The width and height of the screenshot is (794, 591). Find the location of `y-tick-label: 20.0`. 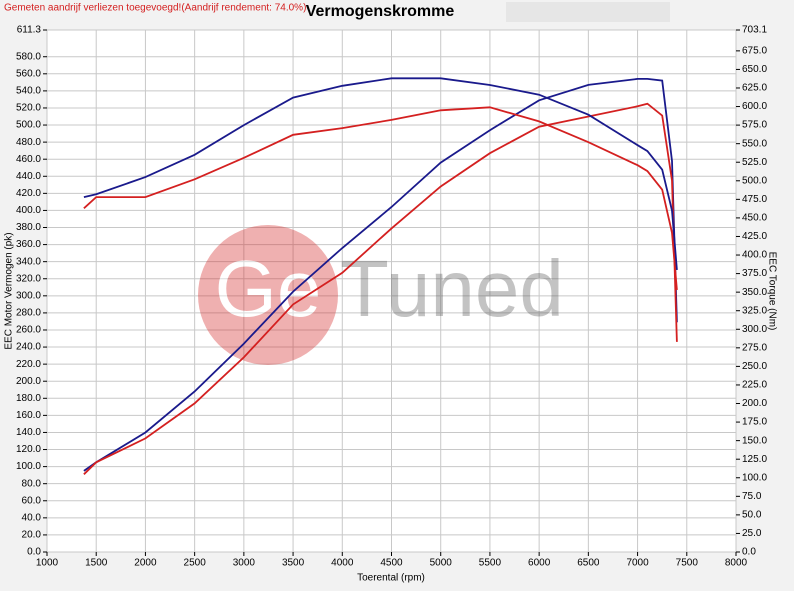

y-tick-label: 20.0 is located at coordinates (32, 535).